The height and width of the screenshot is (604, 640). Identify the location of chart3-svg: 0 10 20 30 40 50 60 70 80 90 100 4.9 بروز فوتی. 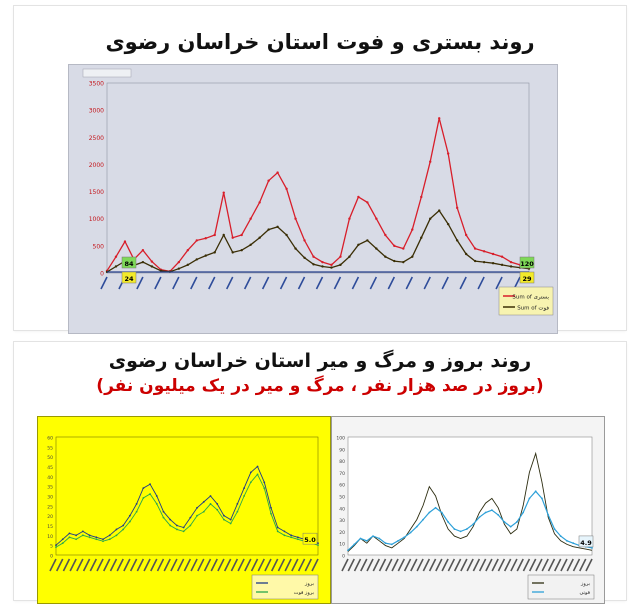
(465, 518).